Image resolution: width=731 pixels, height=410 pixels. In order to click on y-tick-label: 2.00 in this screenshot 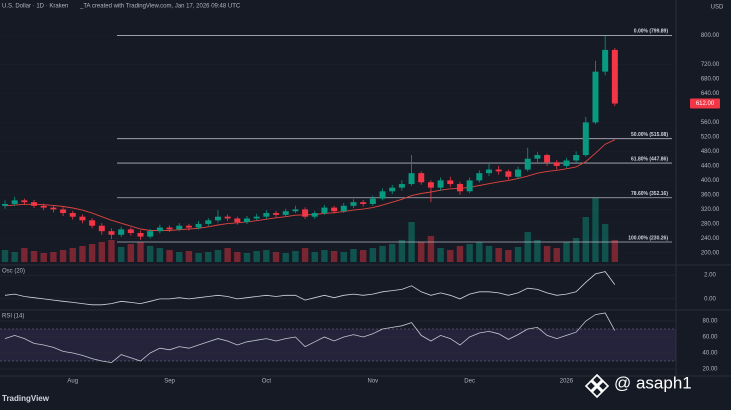, I will do `click(710, 276)`.